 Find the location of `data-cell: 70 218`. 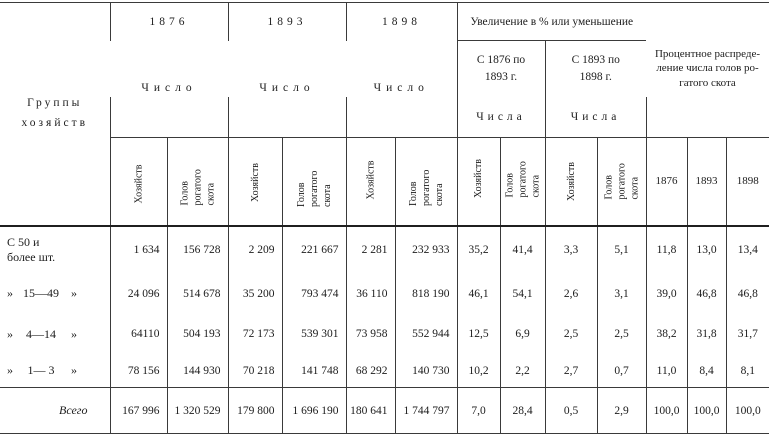

data-cell: 70 218 is located at coordinates (254, 371).